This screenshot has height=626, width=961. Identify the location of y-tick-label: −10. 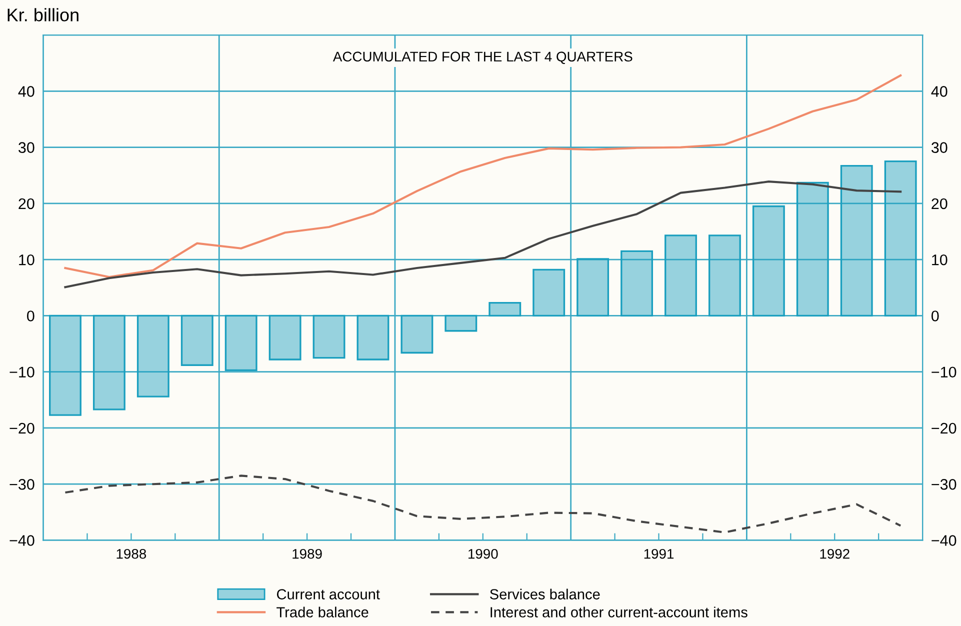
(22, 372).